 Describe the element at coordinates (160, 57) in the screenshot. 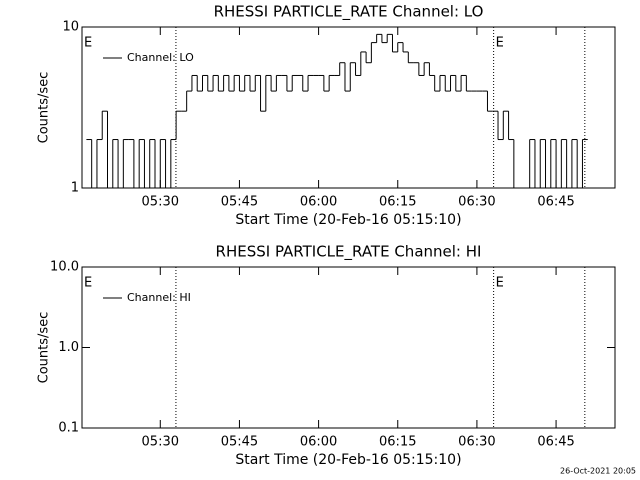

I see `legend-label: Channel: LO` at that location.